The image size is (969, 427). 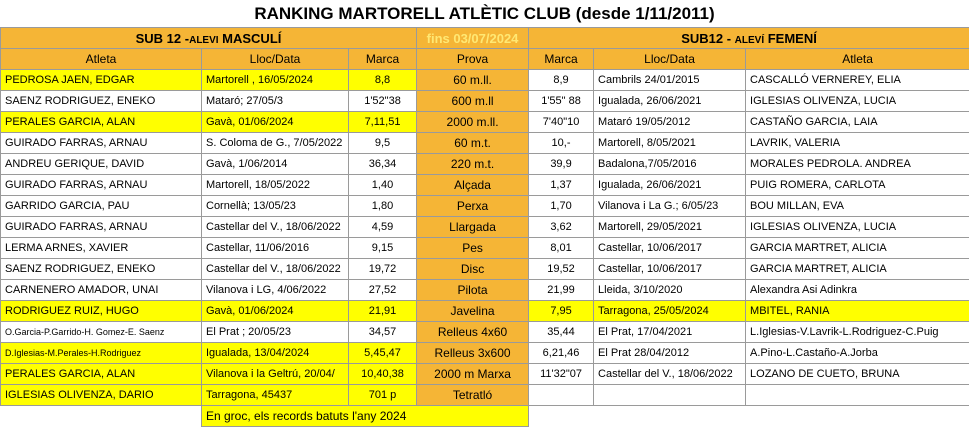 I want to click on male-athlete-cell: D.Iglesias-M.Perales-H.Rodriguez, so click(x=101, y=353).